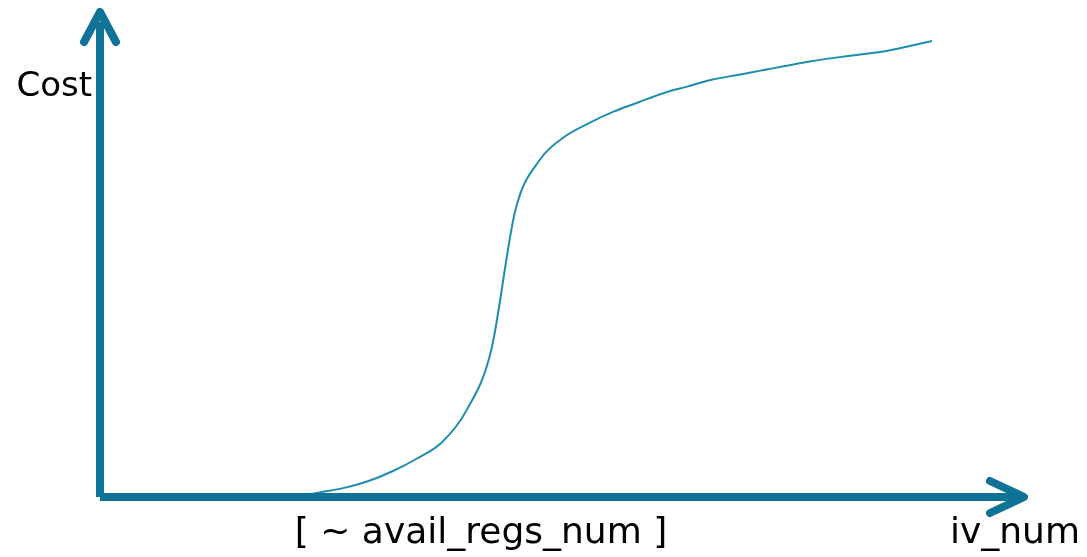 This screenshot has width=1087, height=557. Describe the element at coordinates (481, 530) in the screenshot. I see `text: [ ~ avail_regs_num ]` at that location.